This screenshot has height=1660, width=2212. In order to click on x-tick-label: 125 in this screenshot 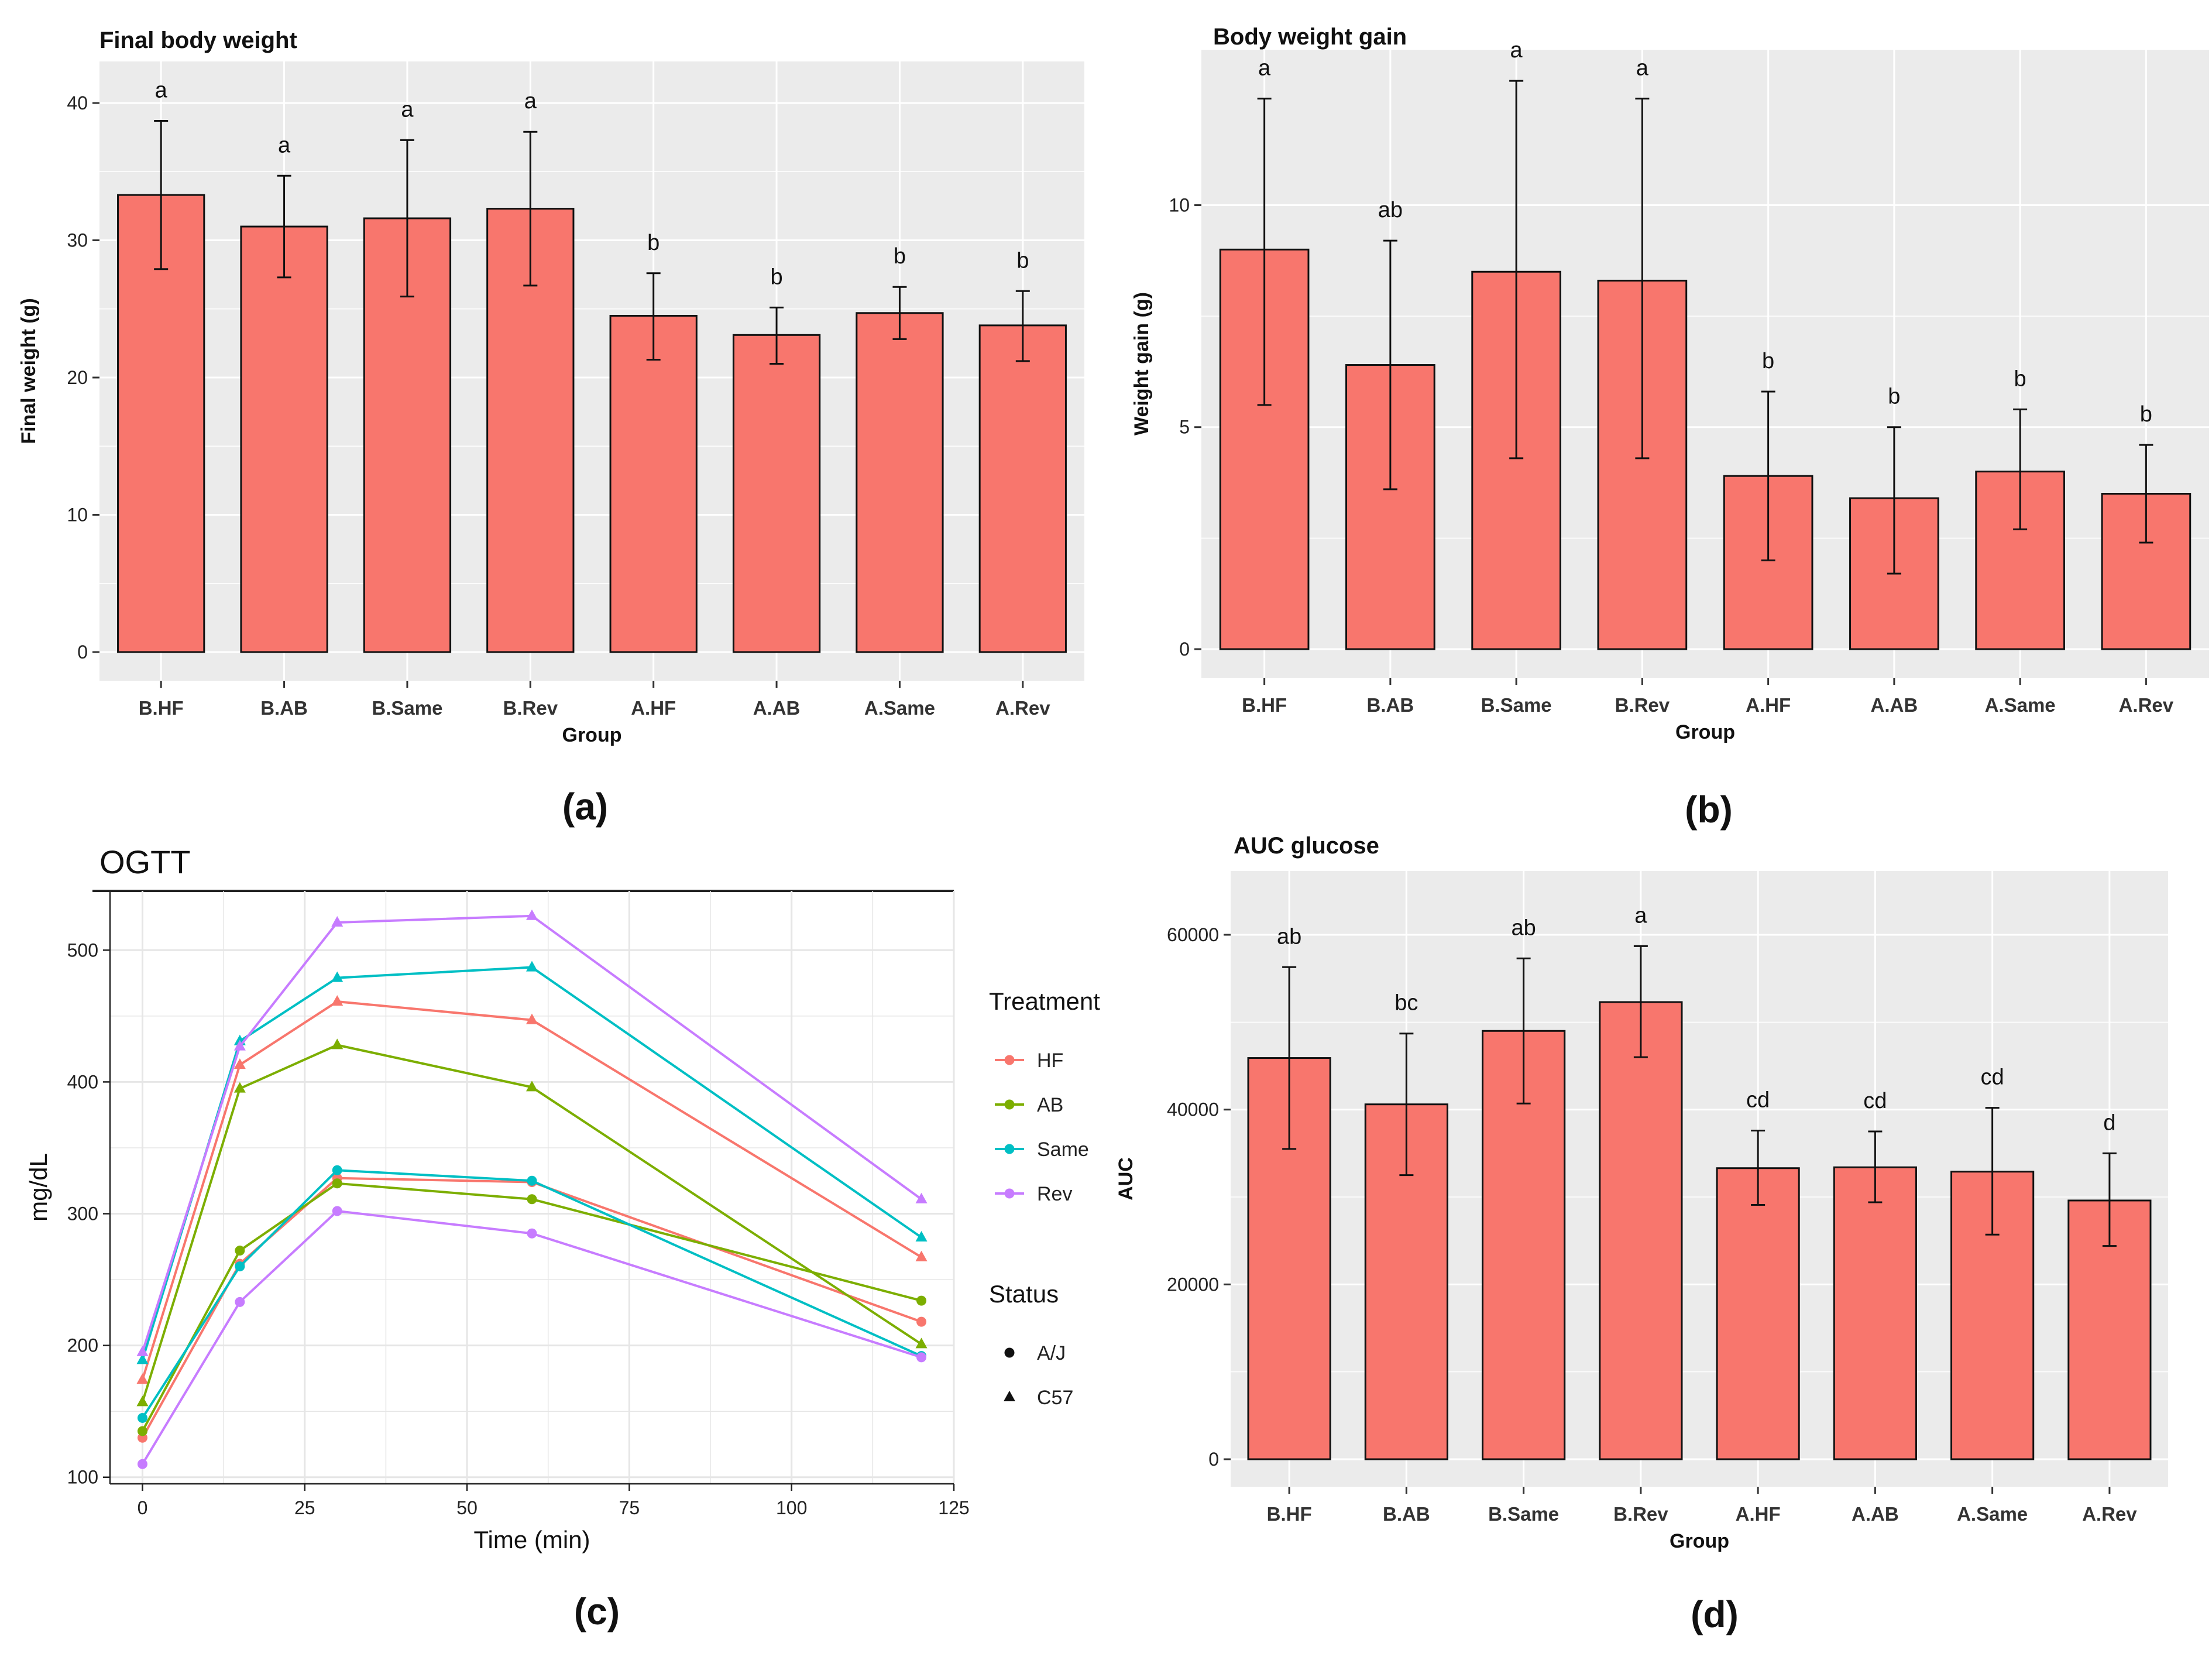, I will do `click(953, 1507)`.